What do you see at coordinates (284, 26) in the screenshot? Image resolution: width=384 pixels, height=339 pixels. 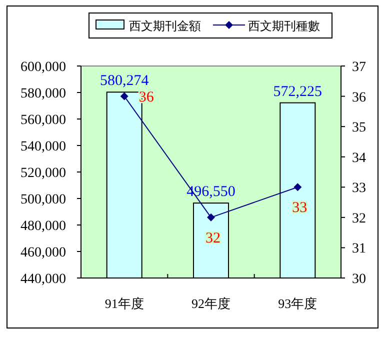 I see `legend-label: 西文期刊種數` at bounding box center [284, 26].